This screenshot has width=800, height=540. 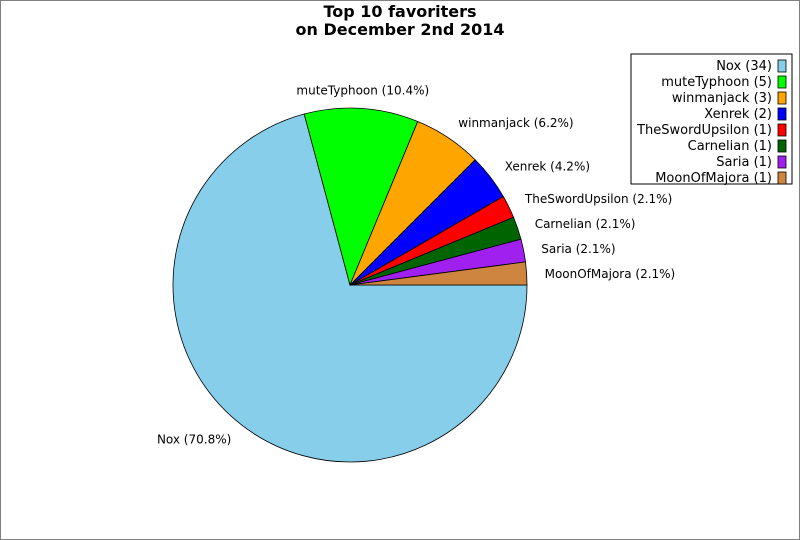 I want to click on slice-label-theswordupsilon: TheSwordUpsilon (2.1%), so click(x=598, y=199).